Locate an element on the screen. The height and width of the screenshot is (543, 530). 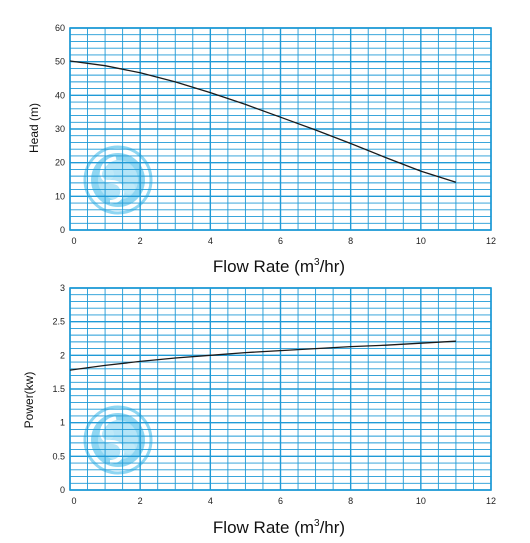
power-y-tick-label: 2 is located at coordinates (62, 355).